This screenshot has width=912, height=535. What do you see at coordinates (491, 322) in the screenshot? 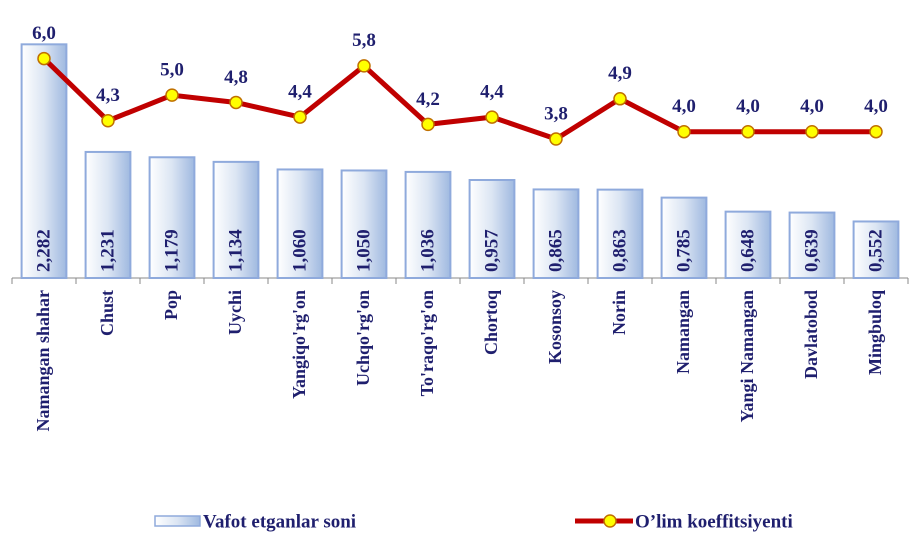
I see `x-tick-label: Chortoq` at bounding box center [491, 322].